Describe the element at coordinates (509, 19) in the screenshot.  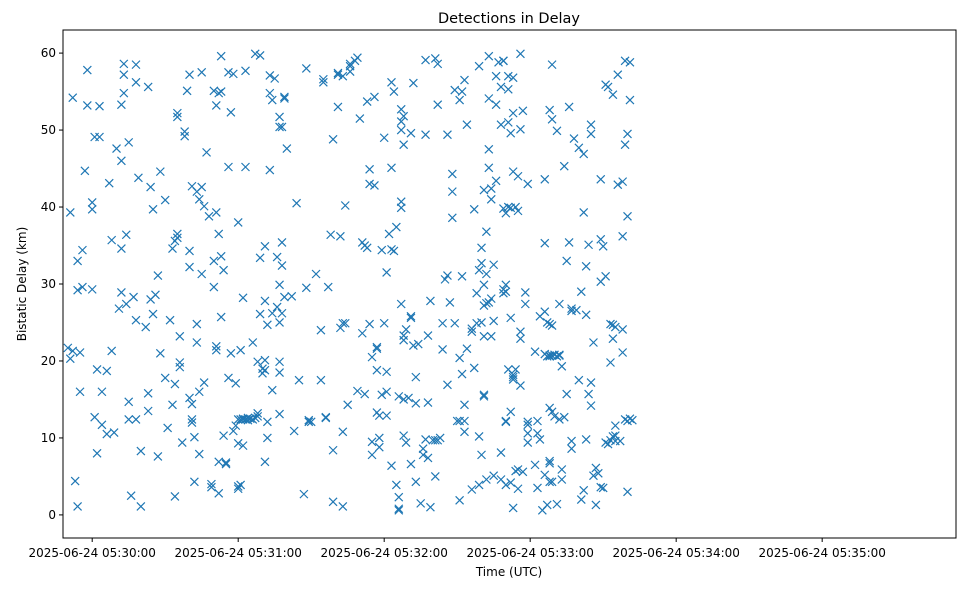
I see `chart-title: Detections in Delay` at that location.